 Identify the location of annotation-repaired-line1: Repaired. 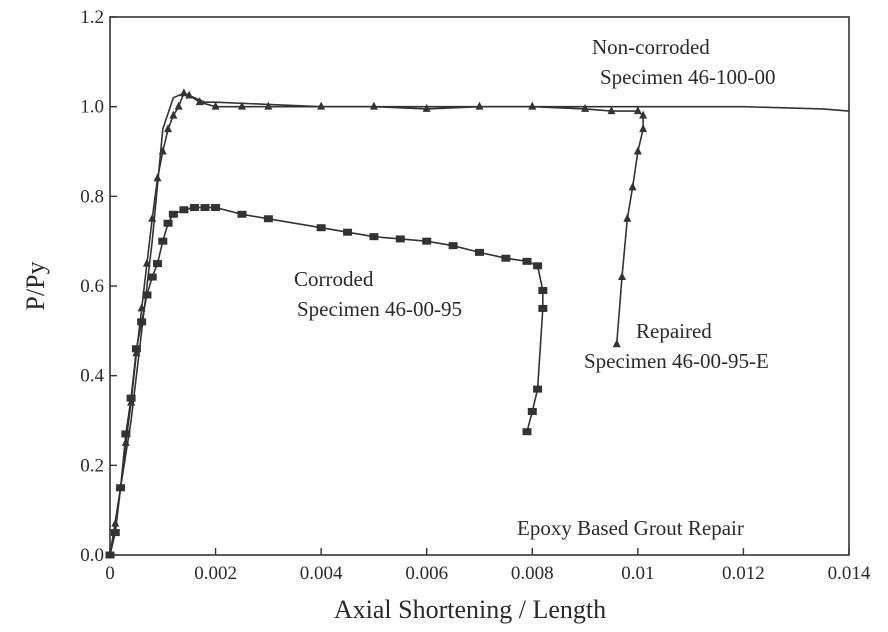
(674, 331).